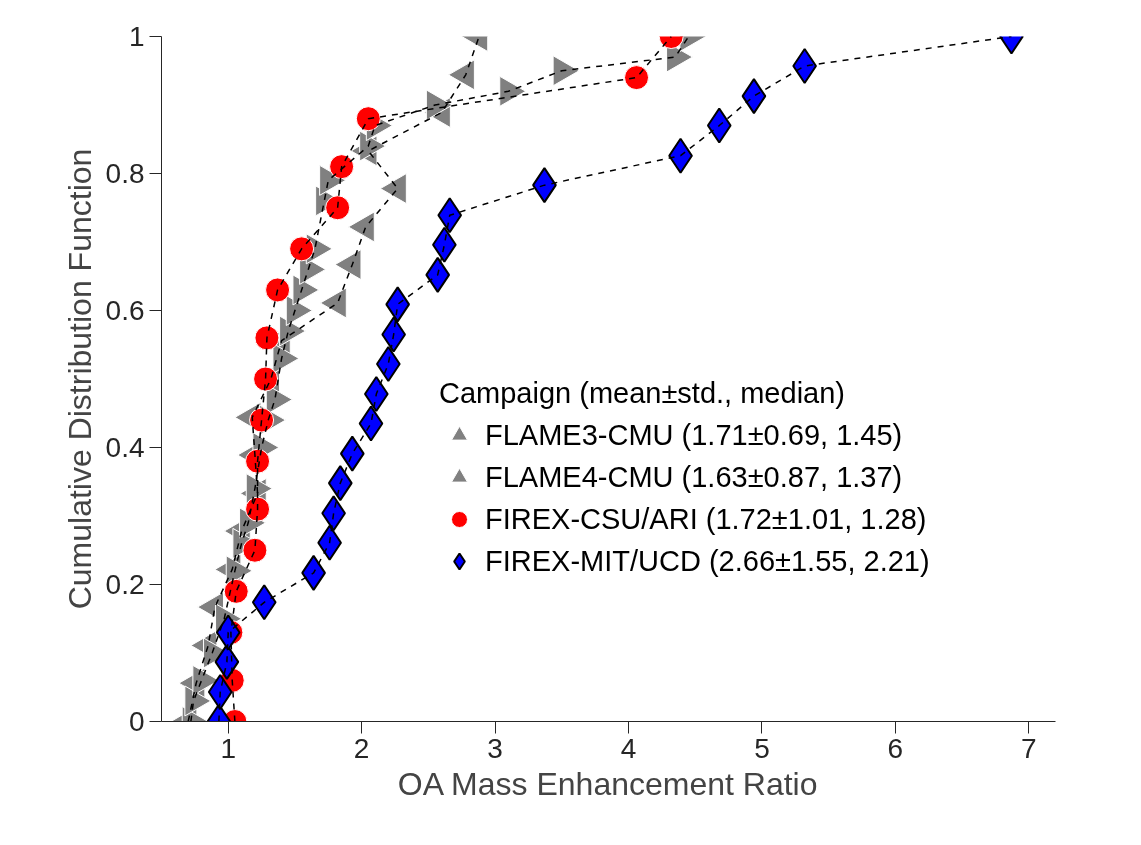 Image resolution: width=1141 pixels, height=845 pixels. Describe the element at coordinates (706, 519) in the screenshot. I see `legend-label: FIREX-CSU/ARI (1.72±1.01, 1.28)` at that location.